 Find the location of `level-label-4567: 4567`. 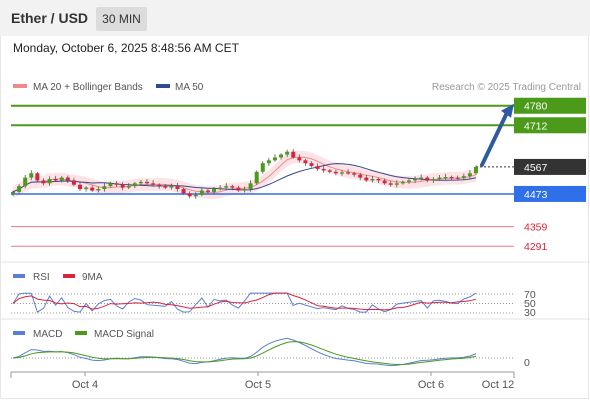

level-label-4567: 4567 is located at coordinates (536, 168).